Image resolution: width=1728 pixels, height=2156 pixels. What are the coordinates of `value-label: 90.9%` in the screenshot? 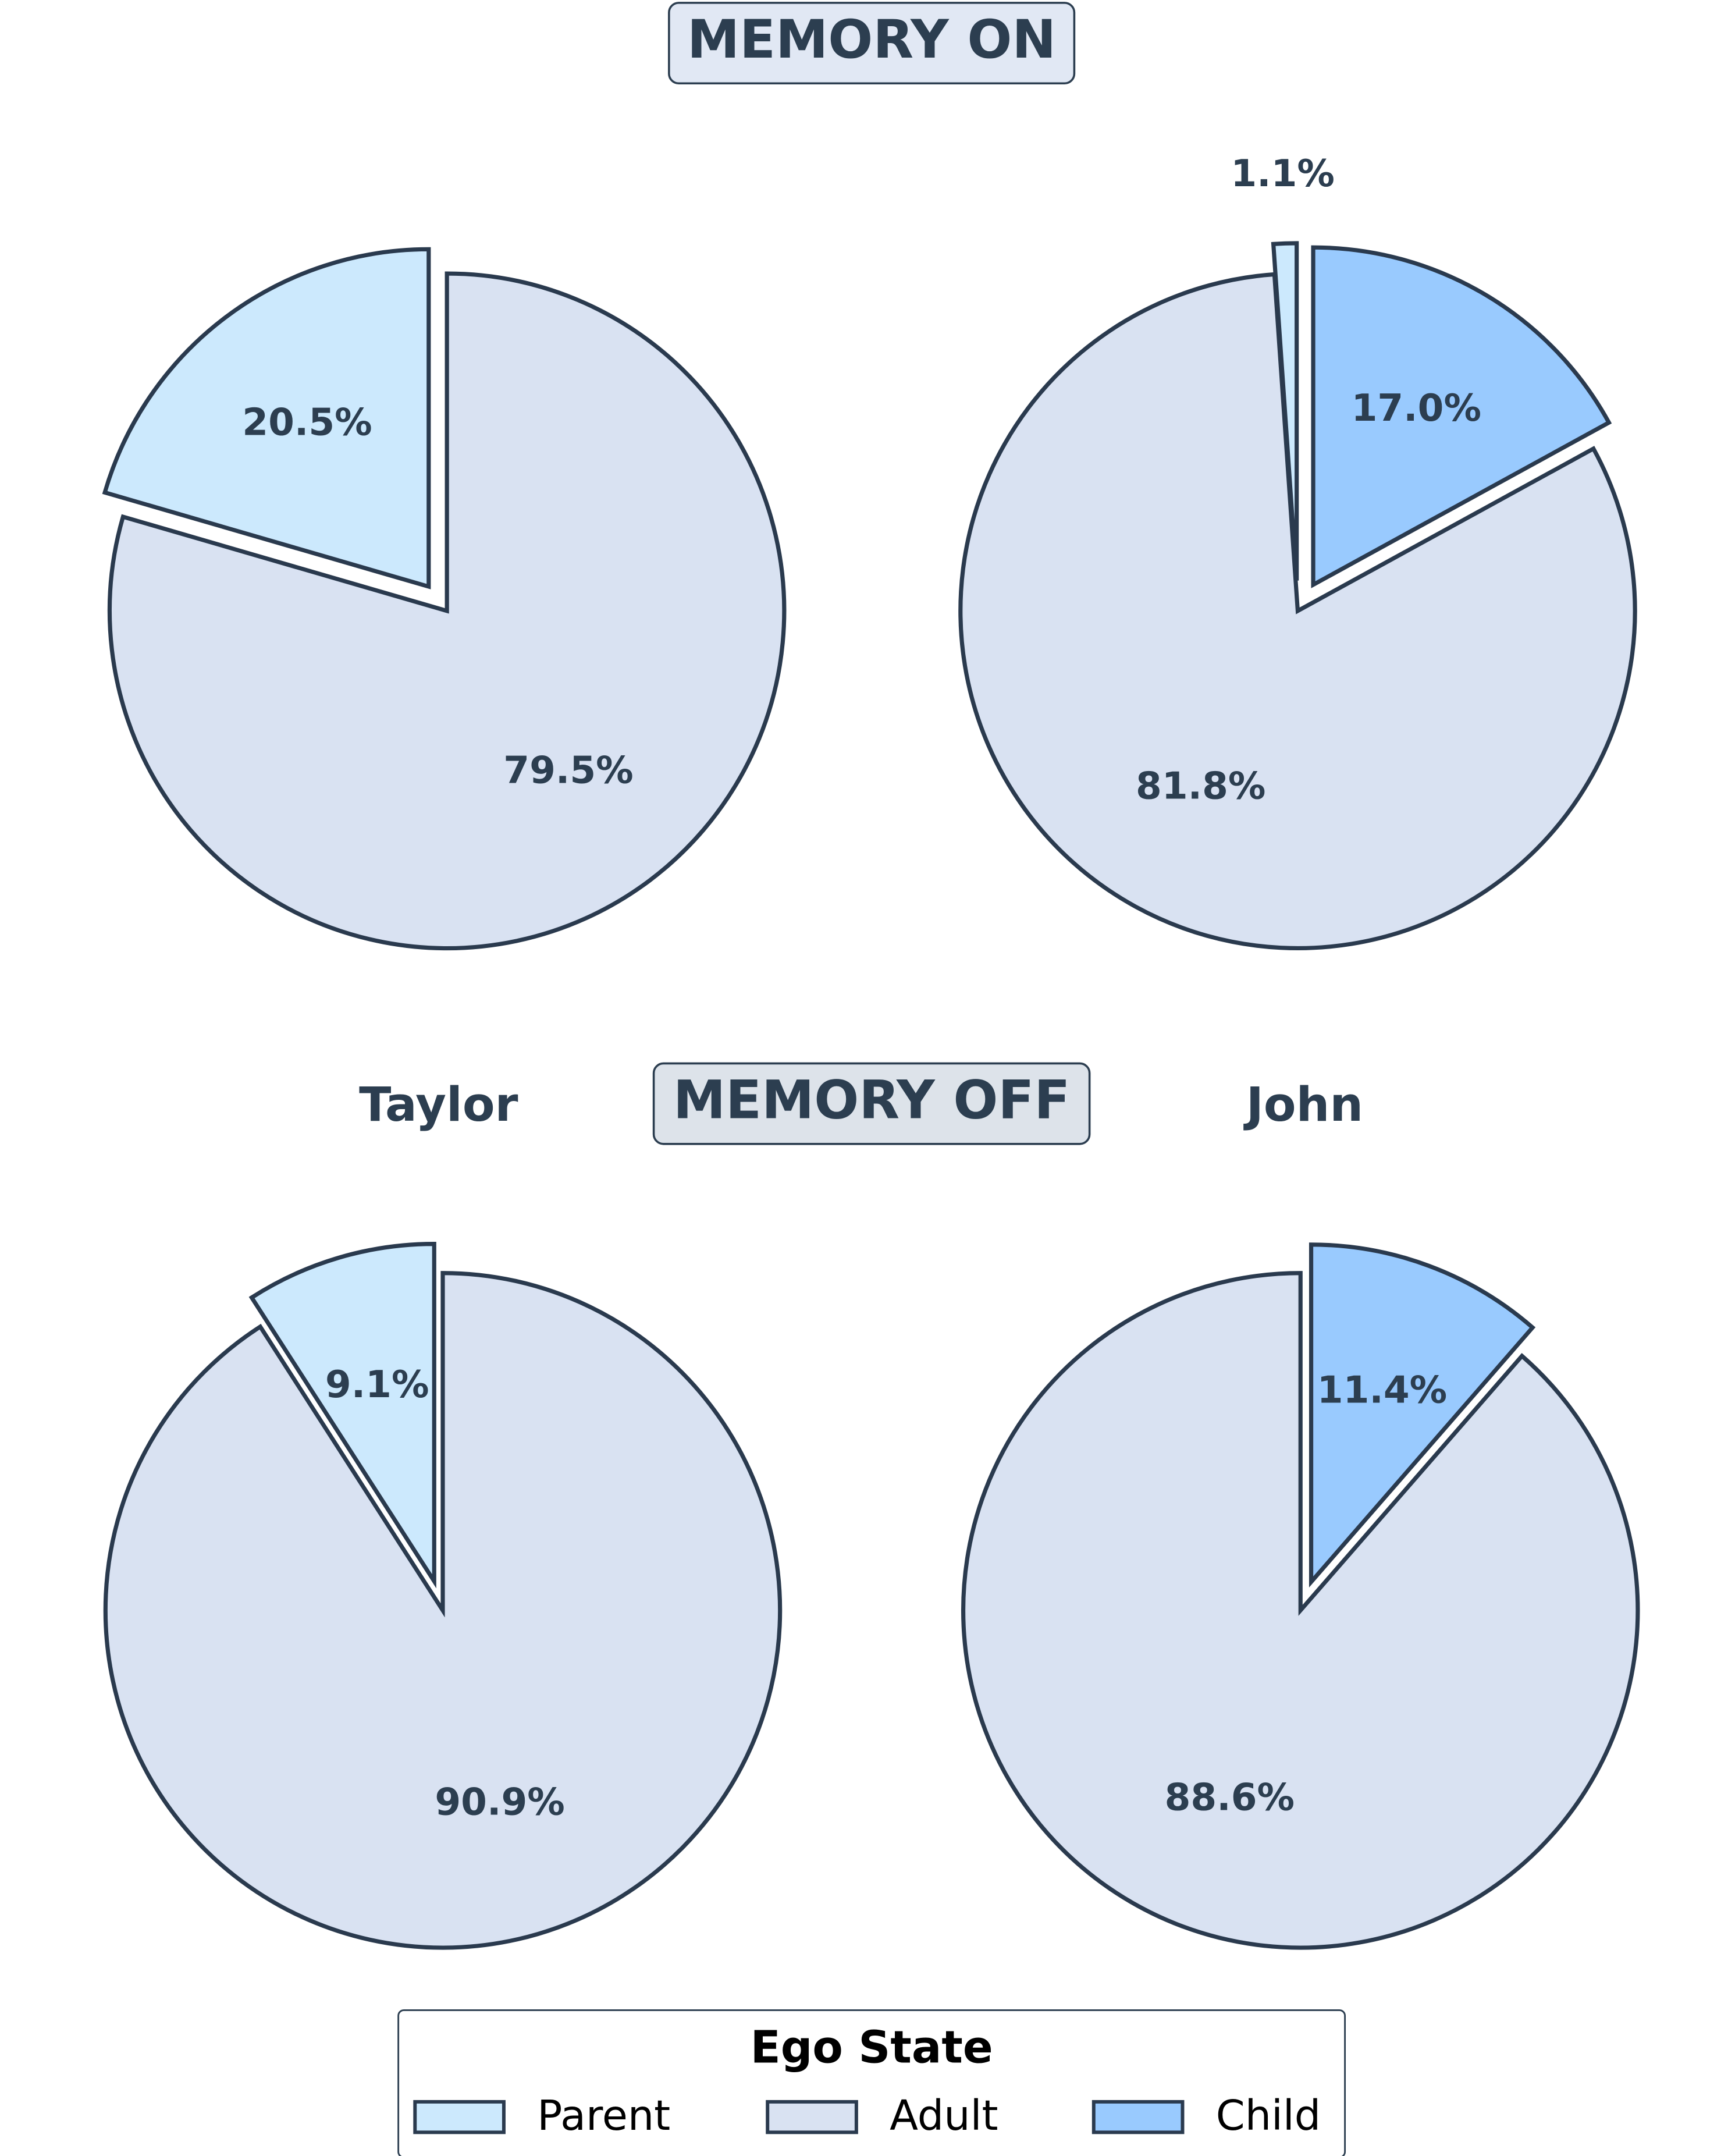 It's located at (499, 1802).